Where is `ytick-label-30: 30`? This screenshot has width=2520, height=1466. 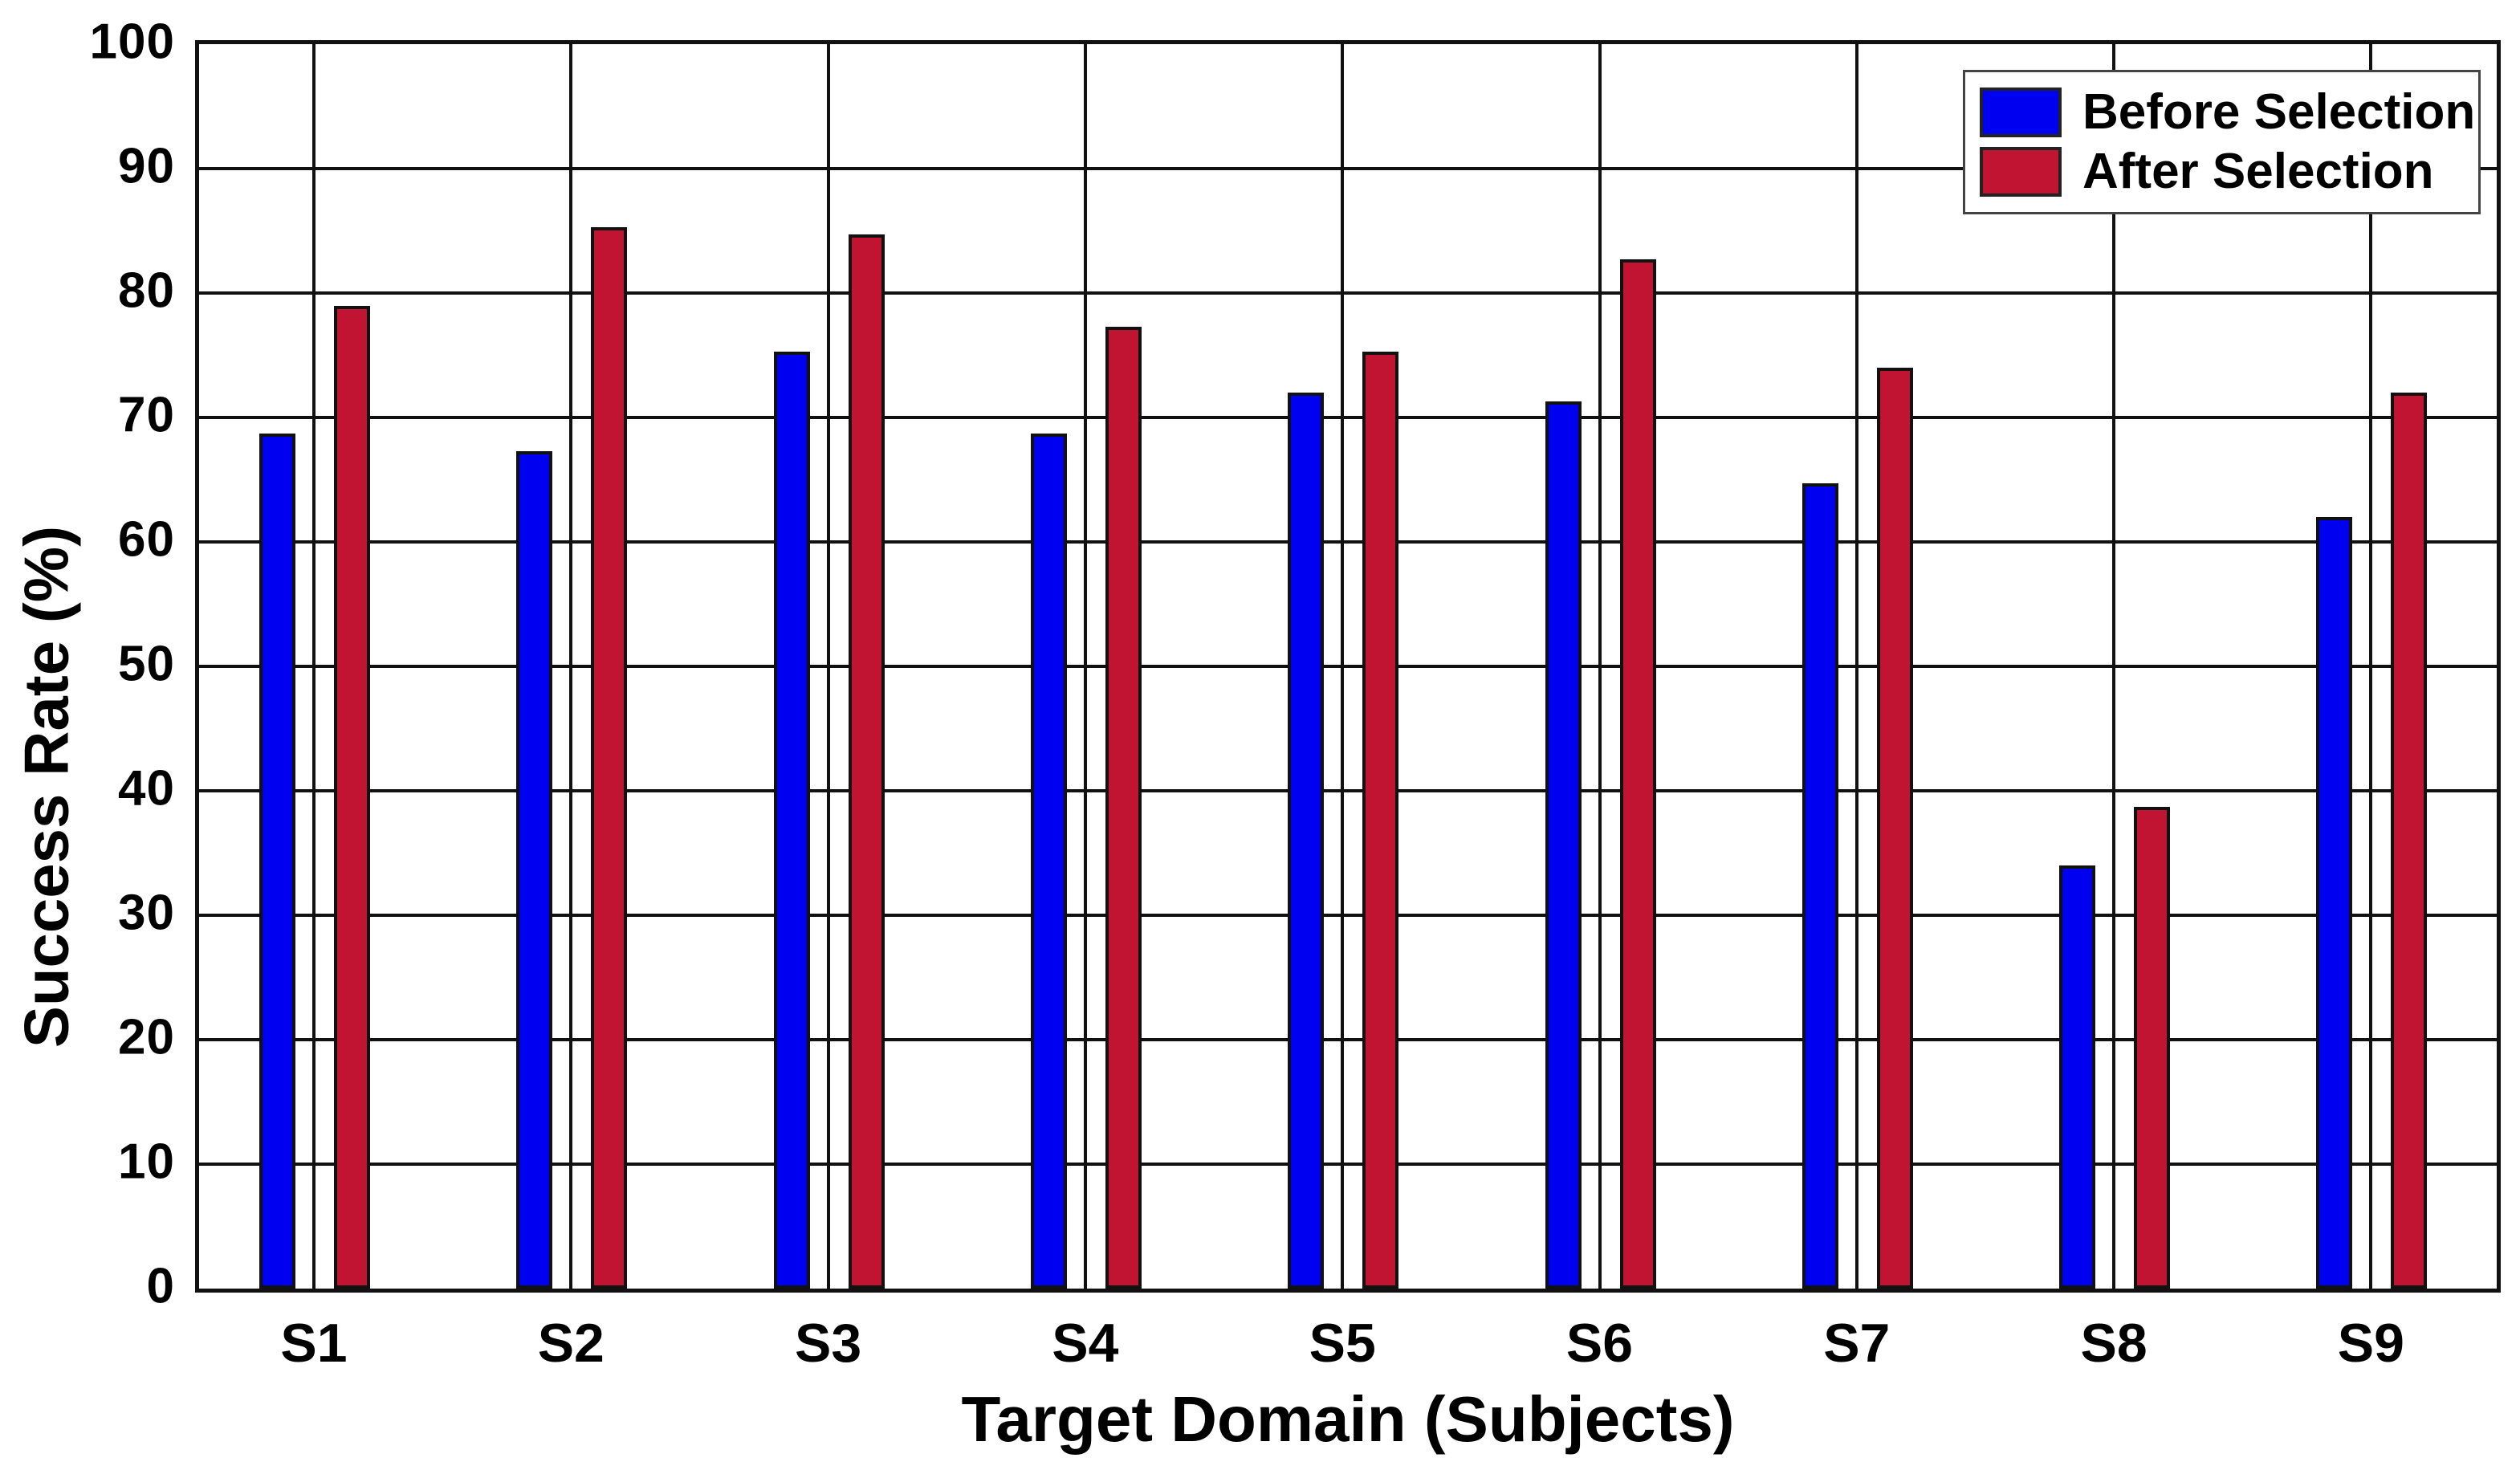 ytick-label-30: 30 is located at coordinates (146, 913).